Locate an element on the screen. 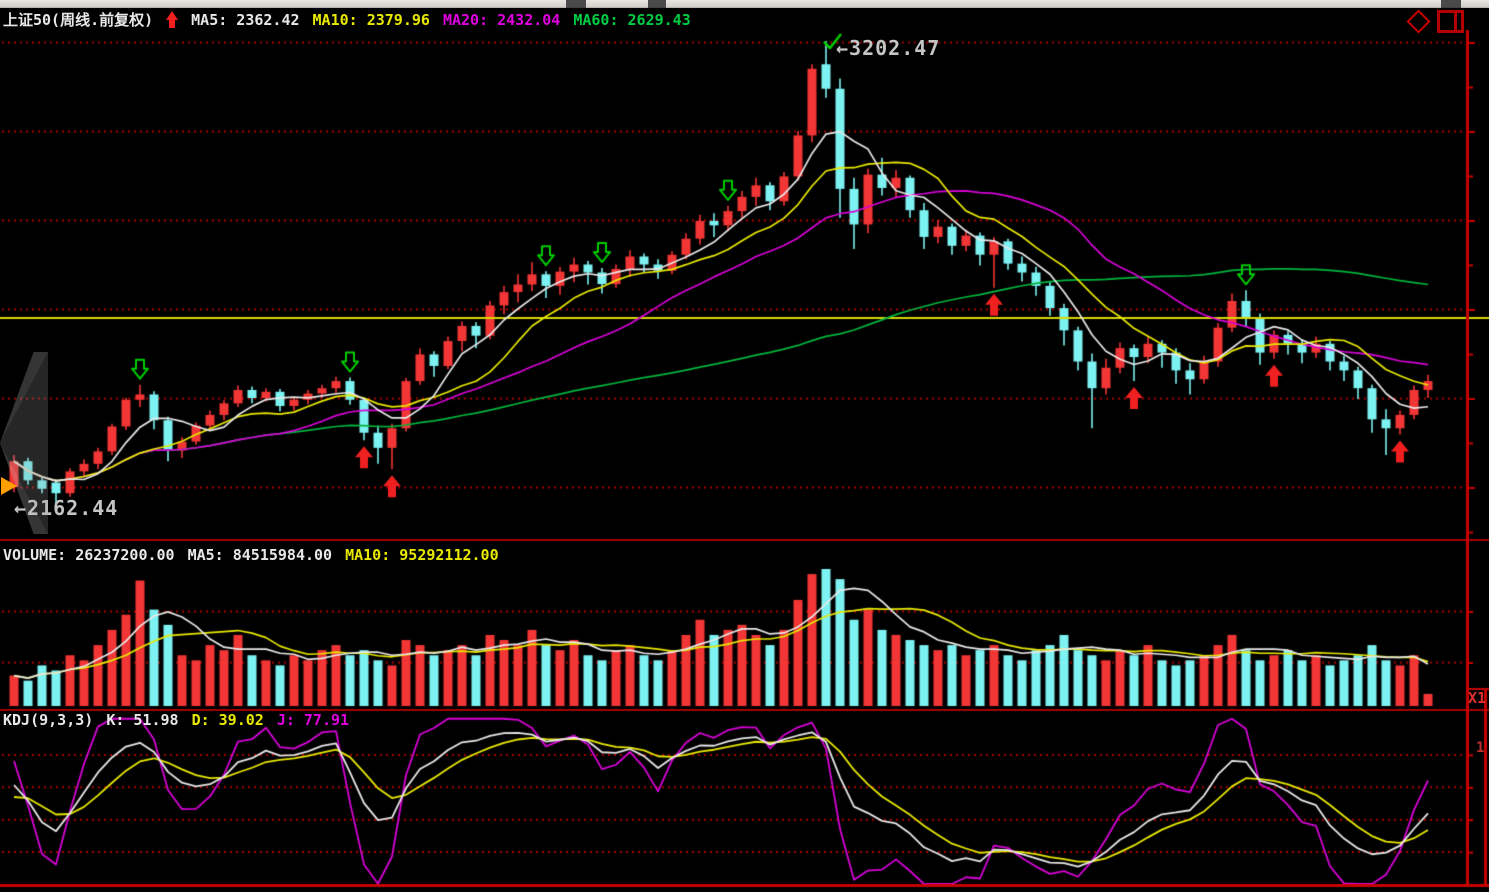  kdj-j-value: J: 77.91 is located at coordinates (313, 720).